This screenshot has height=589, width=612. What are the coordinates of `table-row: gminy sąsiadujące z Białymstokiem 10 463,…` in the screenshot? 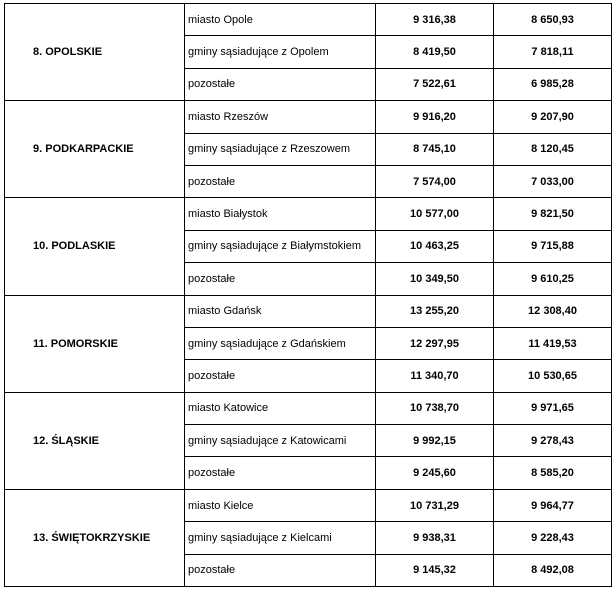 It's located at (308, 246).